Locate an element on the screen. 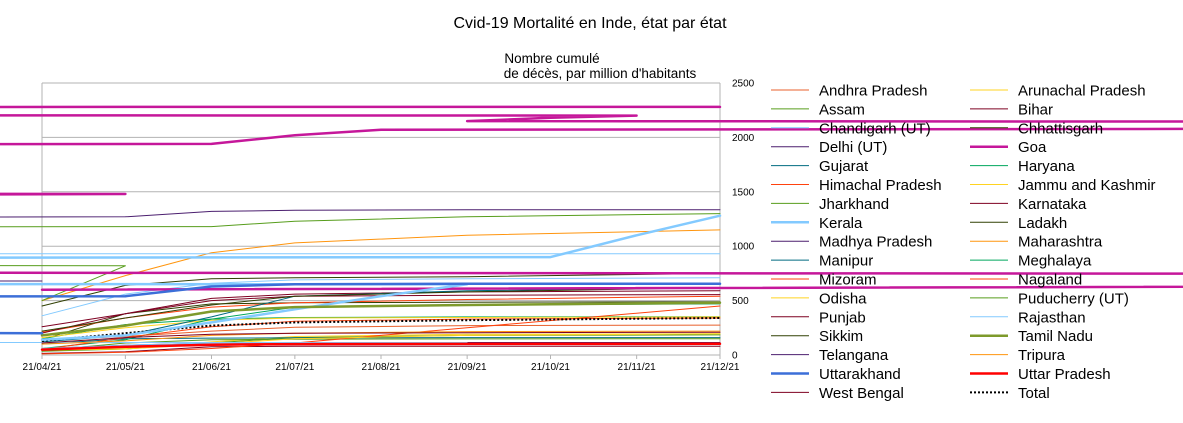  x-tick-label: 21/07/21 is located at coordinates (294, 367).